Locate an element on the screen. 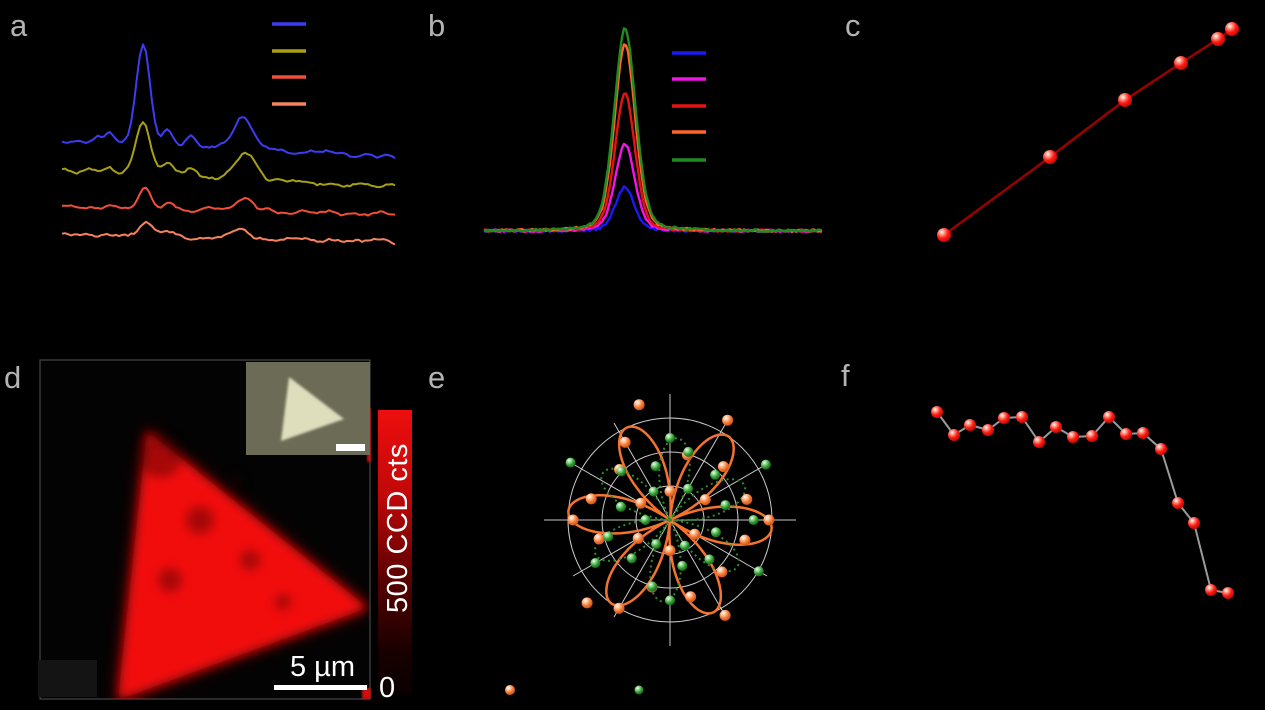 The image size is (1265, 710). panel-label-c: c is located at coordinates (853, 25).